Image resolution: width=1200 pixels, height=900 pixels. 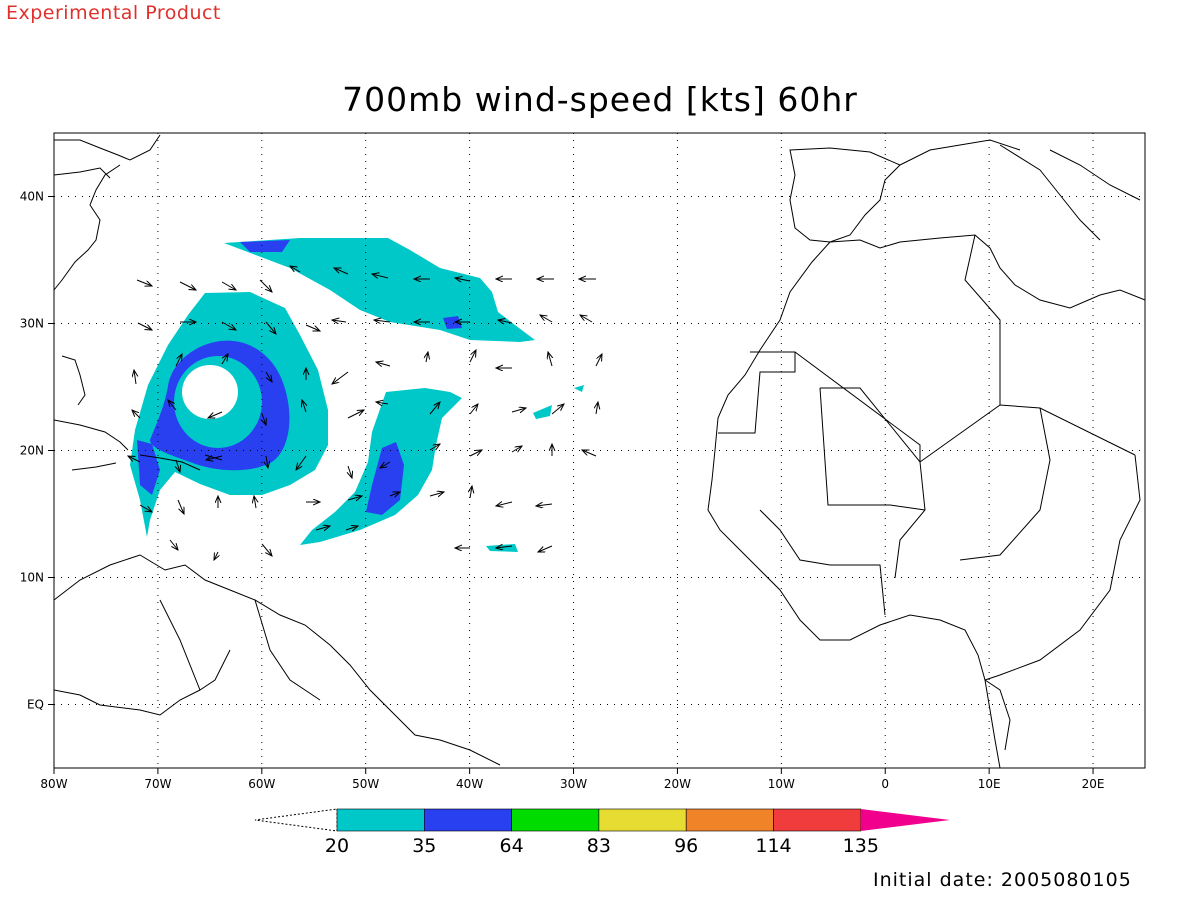 What do you see at coordinates (1002, 880) in the screenshot?
I see `initial-date-label: Initial date: 2005080105` at bounding box center [1002, 880].